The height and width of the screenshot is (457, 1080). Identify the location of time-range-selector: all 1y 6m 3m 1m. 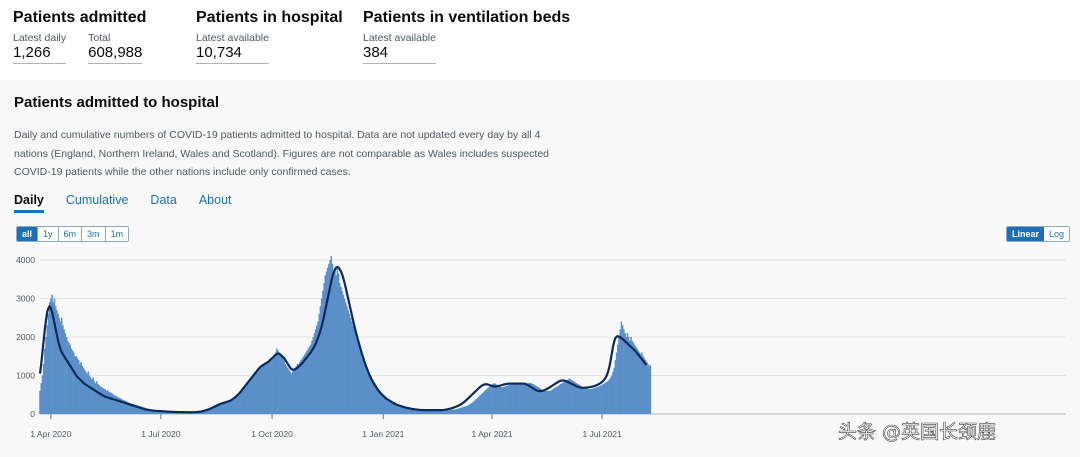
(73, 234).